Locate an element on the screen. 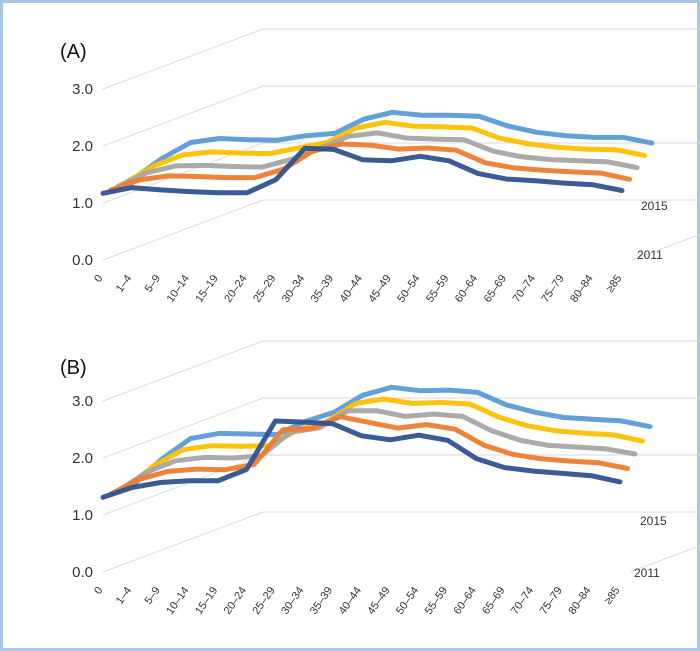 The image size is (700, 651). panel-label: (B) is located at coordinates (73, 368).